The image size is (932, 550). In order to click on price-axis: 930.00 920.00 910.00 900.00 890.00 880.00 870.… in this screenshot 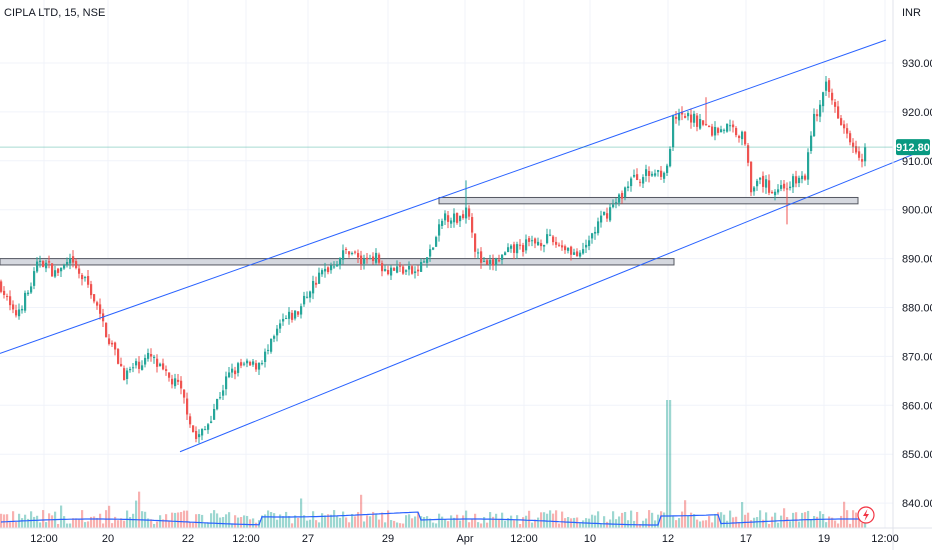, I will do `click(917, 284)`.